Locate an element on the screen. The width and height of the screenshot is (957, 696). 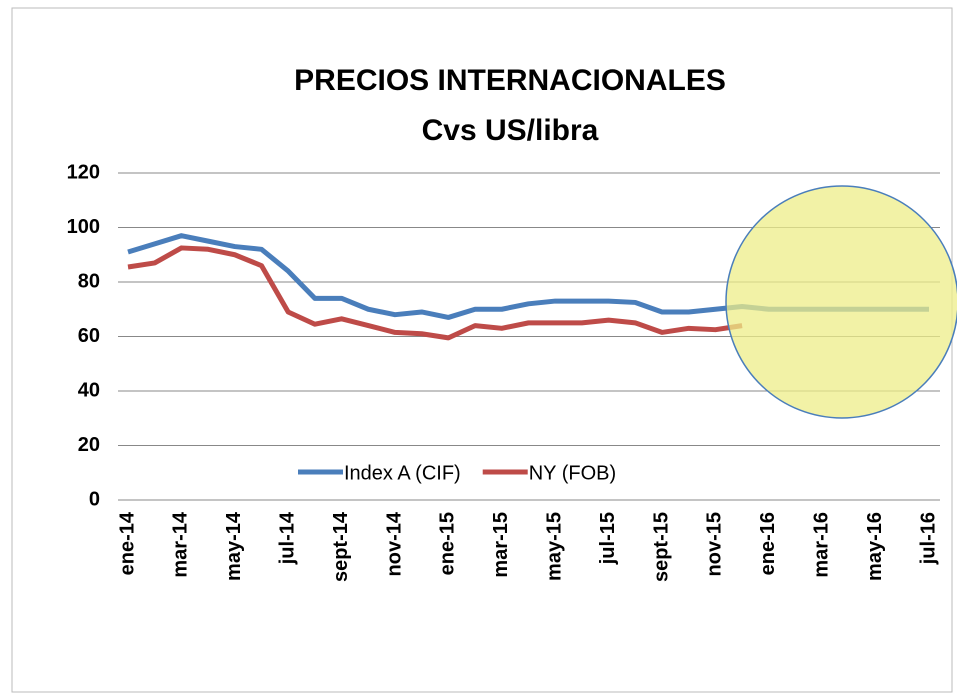
x-tick-label: nov-15 is located at coordinates (715, 544).